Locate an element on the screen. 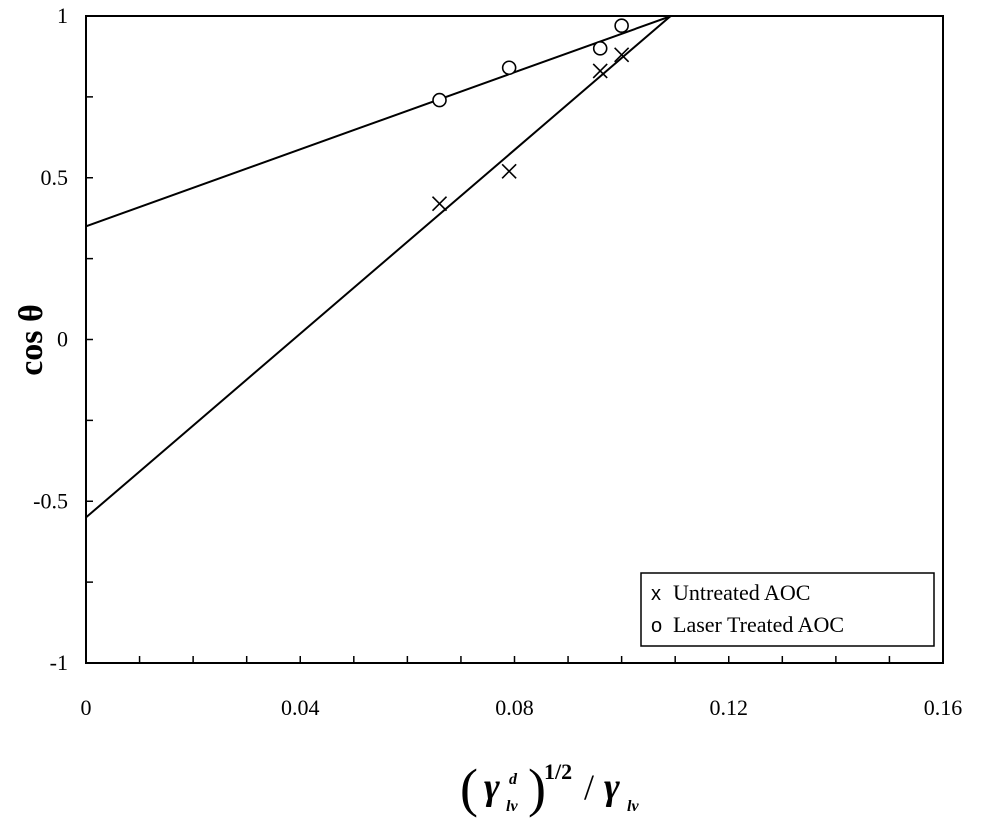 This screenshot has width=993, height=822. y-tick-label: 0 is located at coordinates (62, 339).